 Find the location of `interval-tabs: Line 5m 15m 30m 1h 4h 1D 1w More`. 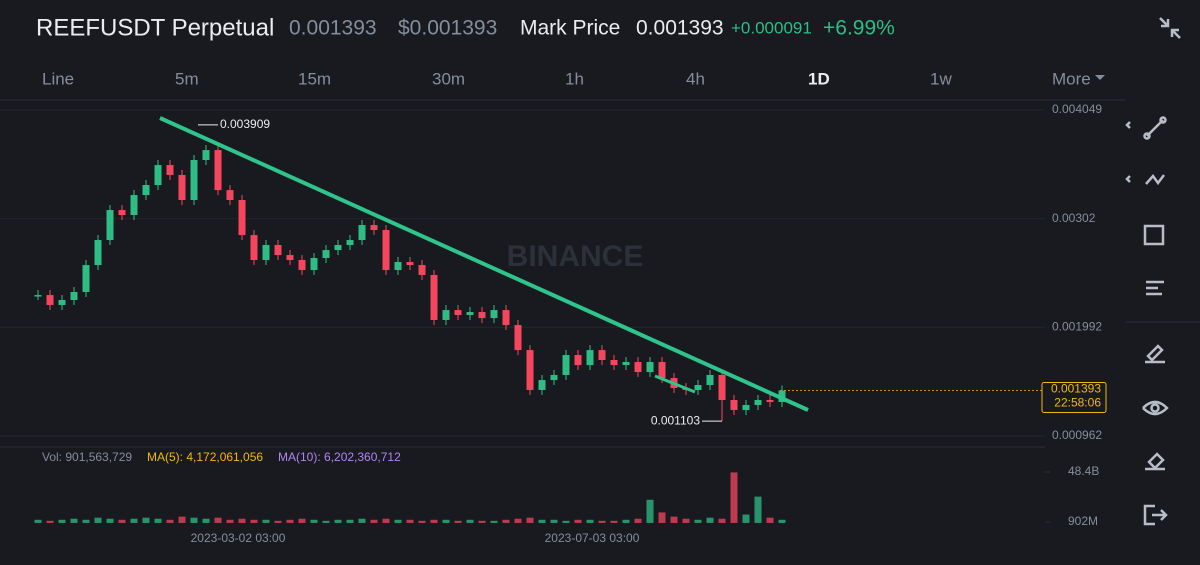

interval-tabs: Line 5m 15m 30m 1h 4h 1D 1w More is located at coordinates (573, 78).